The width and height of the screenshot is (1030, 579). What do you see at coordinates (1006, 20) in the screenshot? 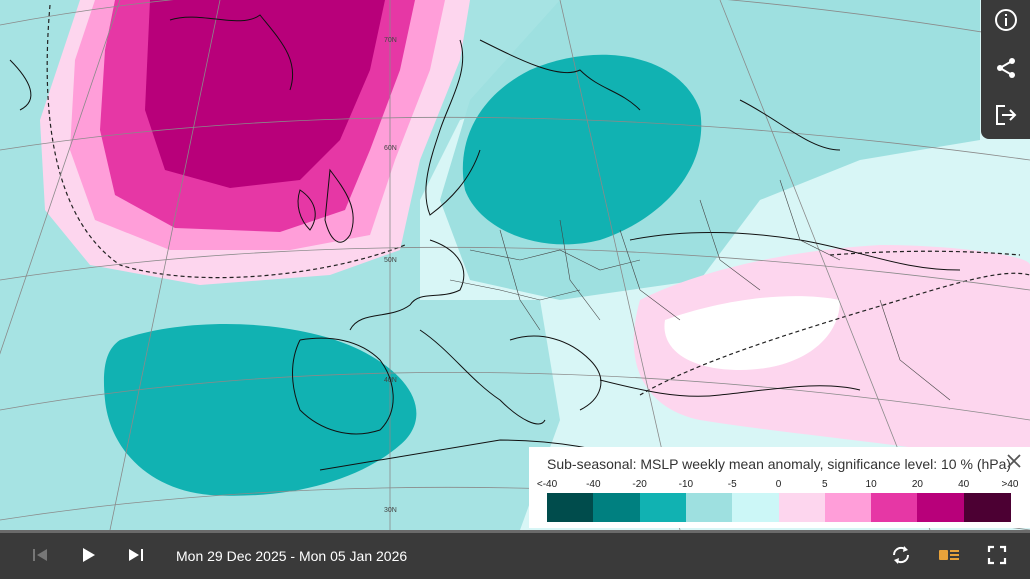
I see `info-icon` at bounding box center [1006, 20].